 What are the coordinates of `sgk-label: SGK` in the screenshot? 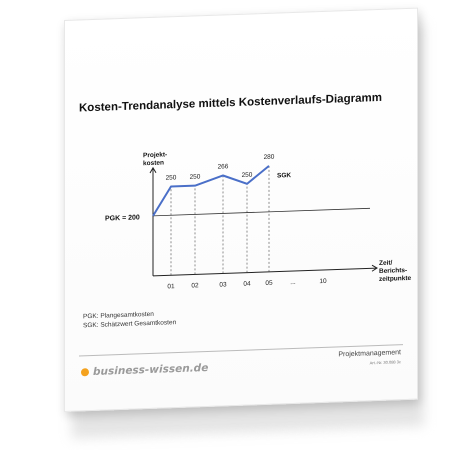 It's located at (284, 176).